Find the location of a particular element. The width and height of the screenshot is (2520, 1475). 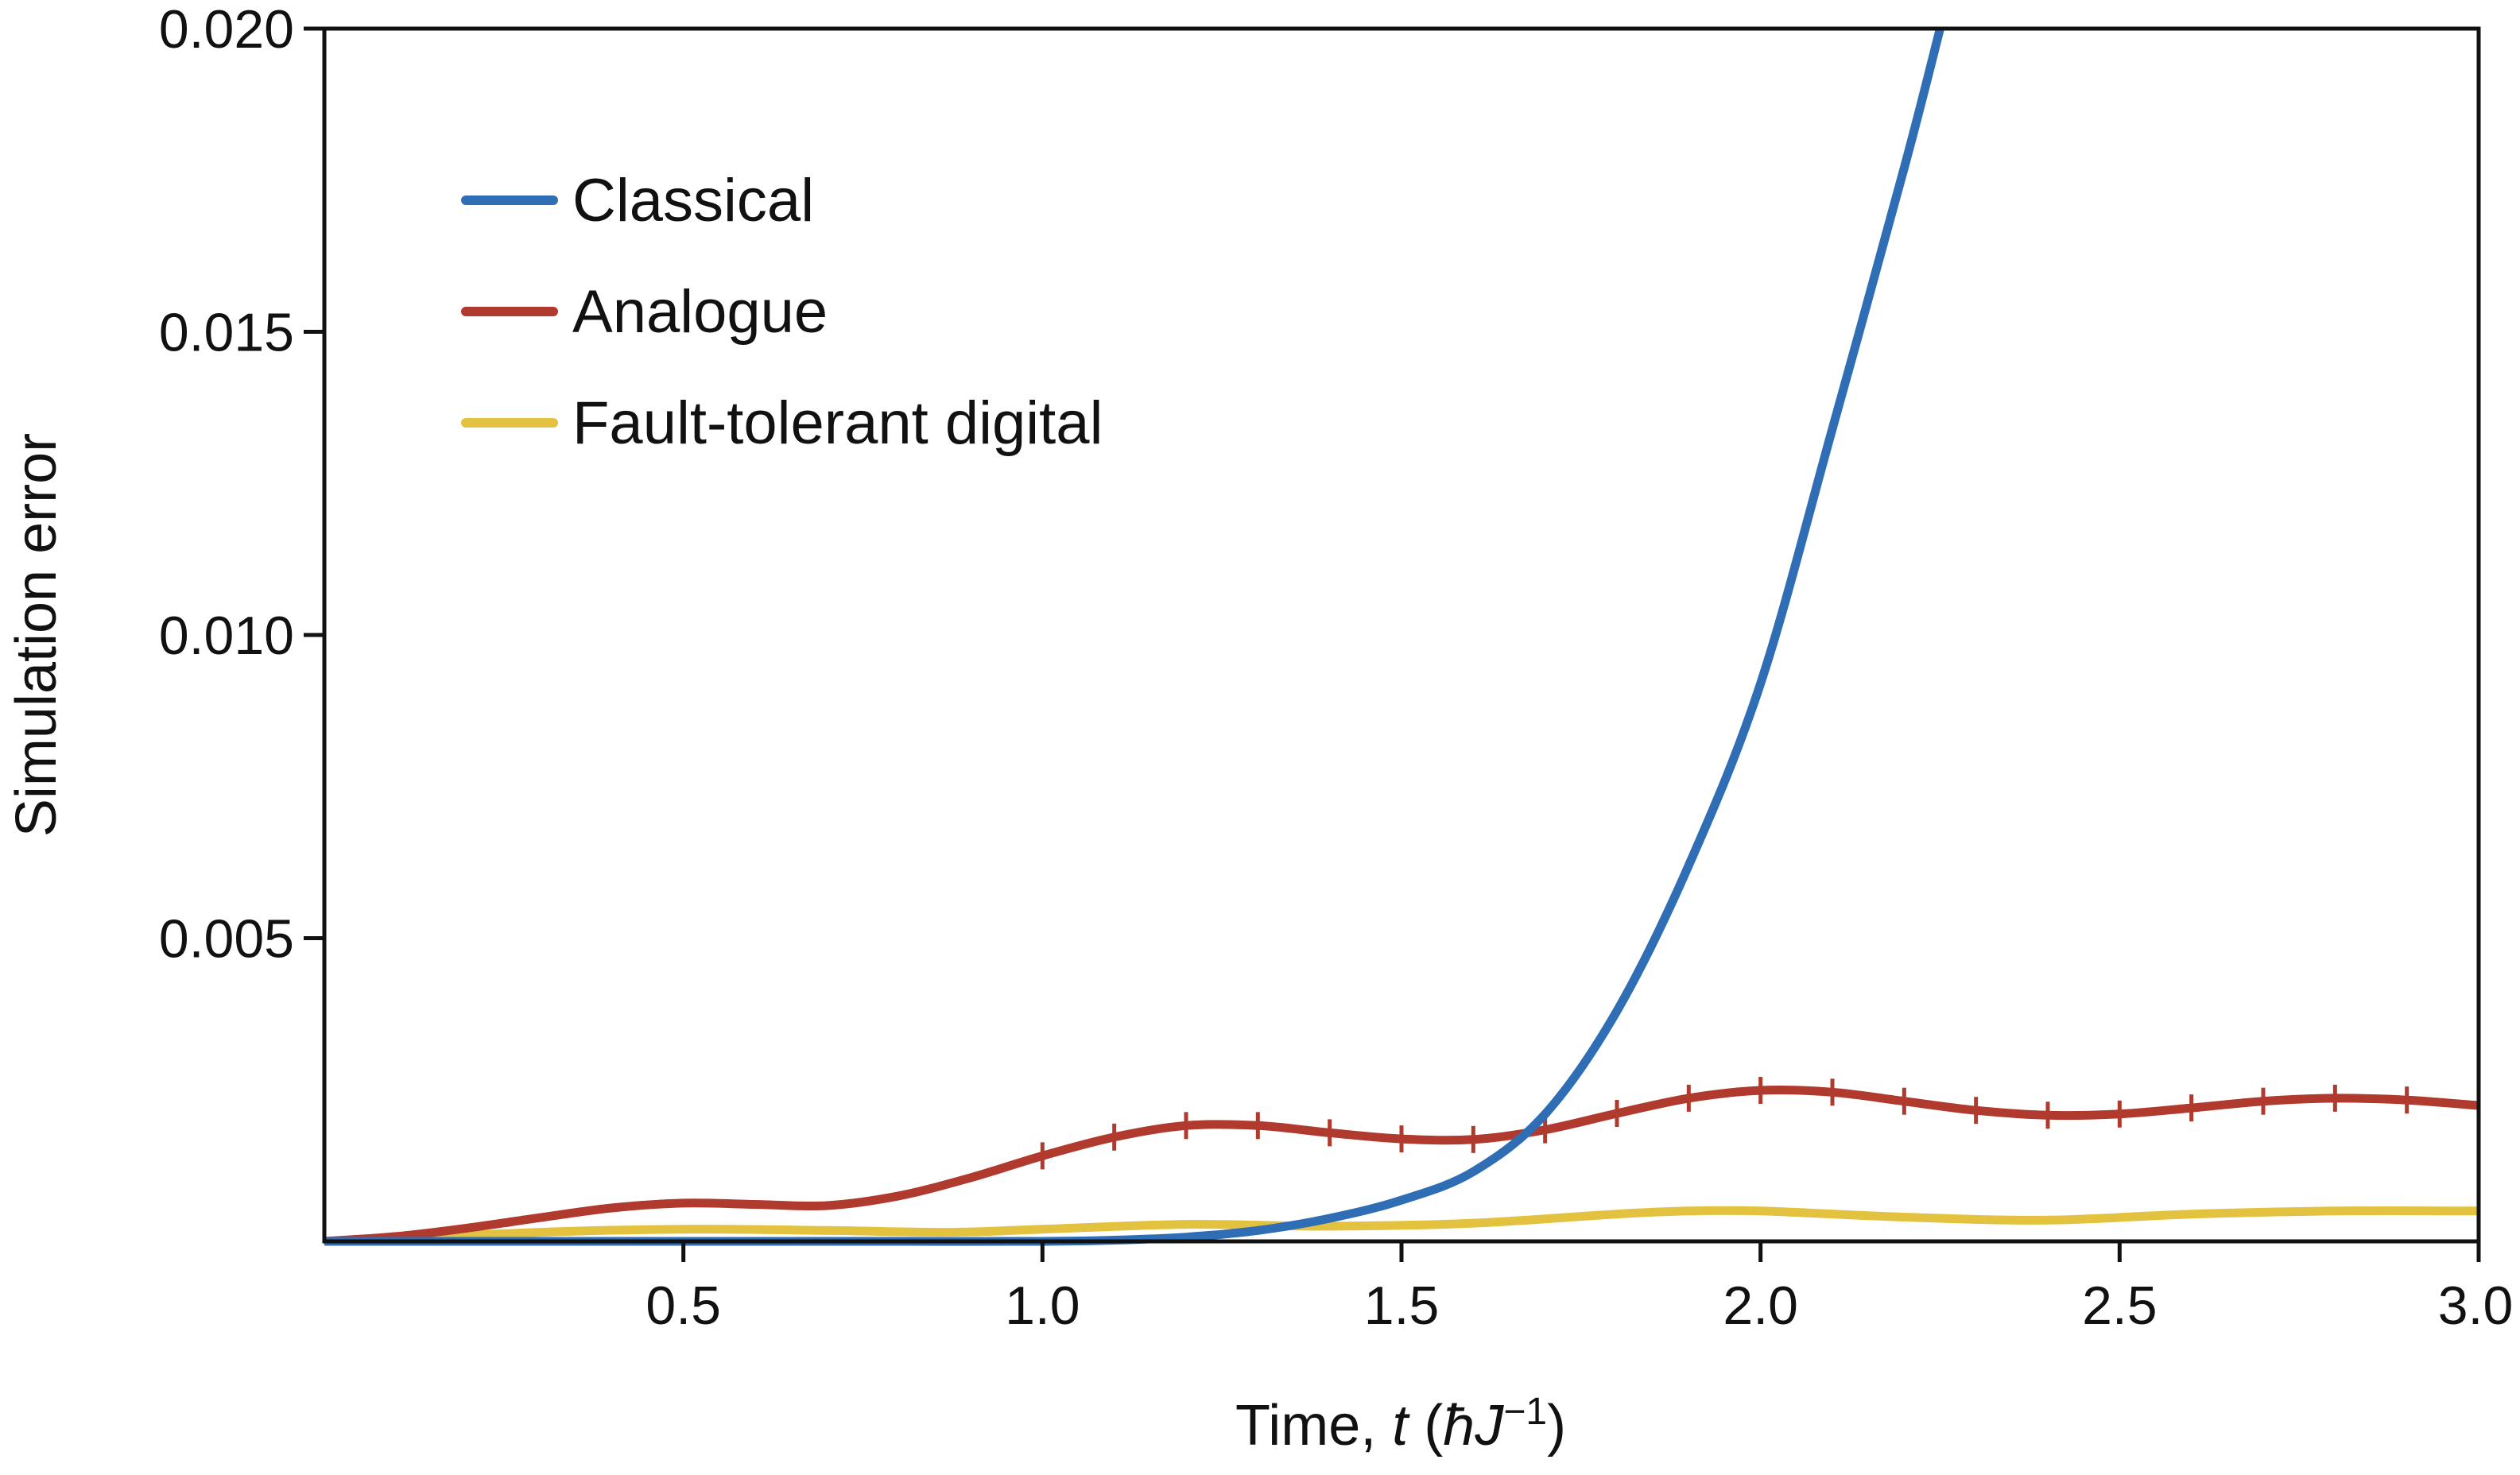

x-axis-title-hbar: ħ is located at coordinates (1459, 1426).